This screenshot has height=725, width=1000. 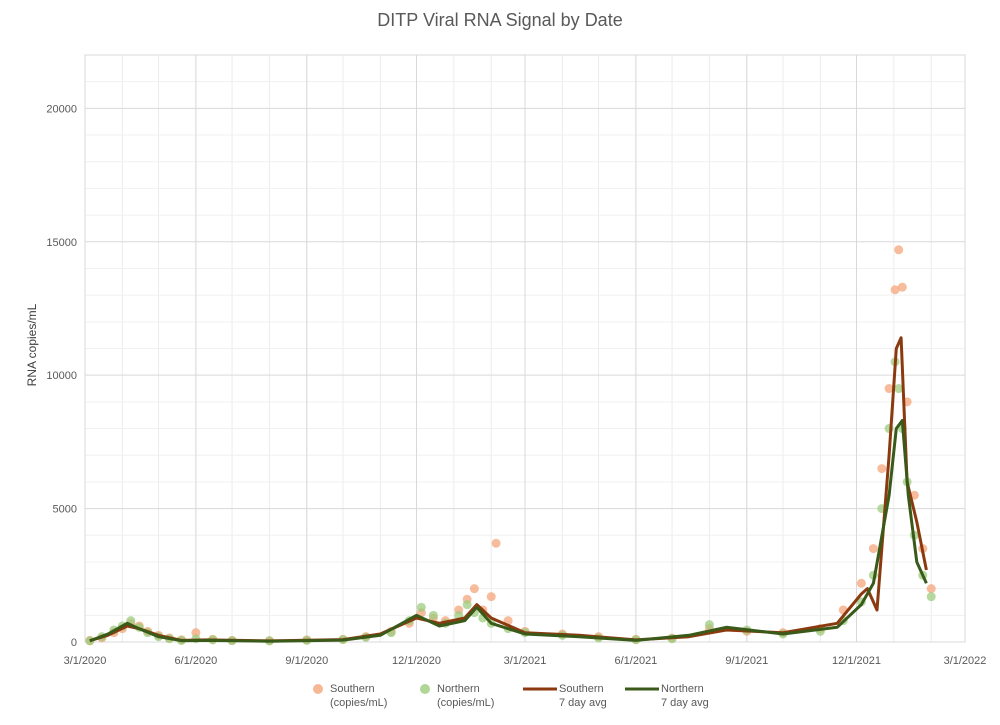 What do you see at coordinates (425, 689) in the screenshot?
I see `legend-northern-points-marker` at bounding box center [425, 689].